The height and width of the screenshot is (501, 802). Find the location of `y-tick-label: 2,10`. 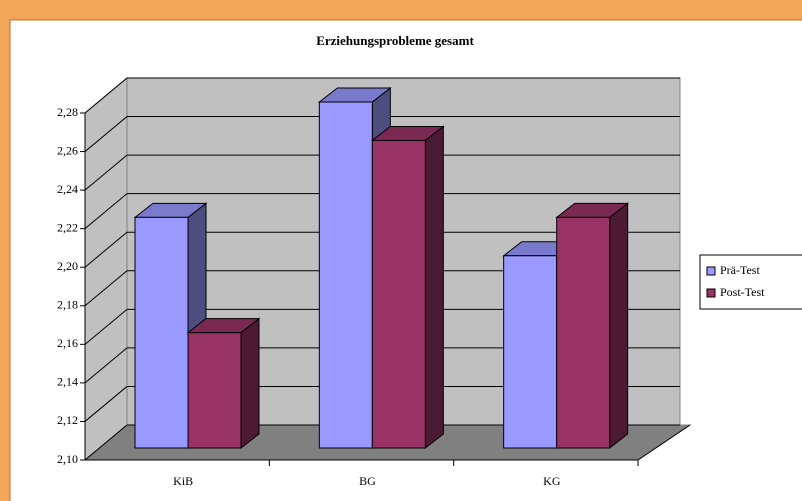

y-tick-label: 2,10 is located at coordinates (67, 459).